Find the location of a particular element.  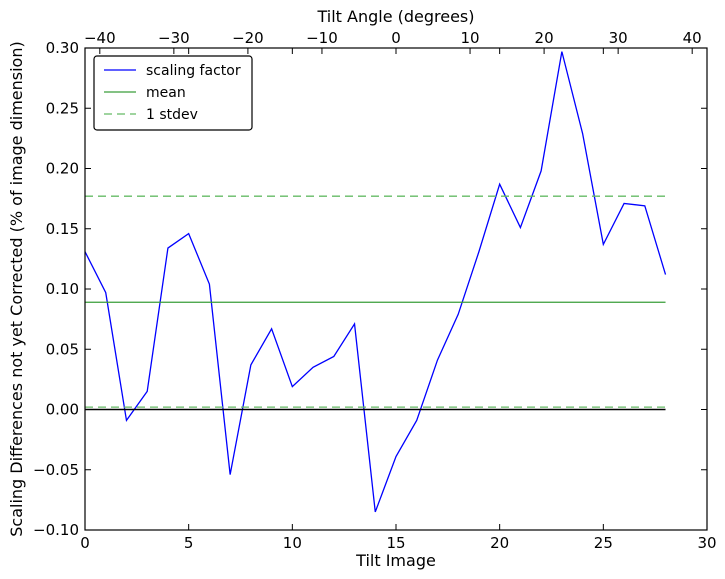

y-tick-label: 0.10 is located at coordinates (62, 289).